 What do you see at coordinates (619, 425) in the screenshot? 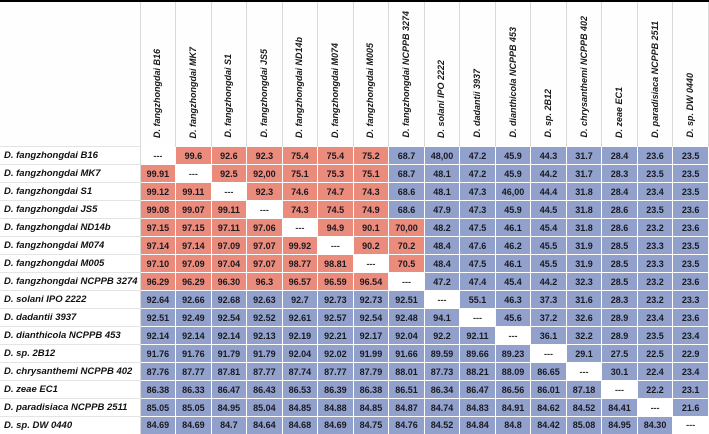
I see `matrix-cell: 84.95` at bounding box center [619, 425].